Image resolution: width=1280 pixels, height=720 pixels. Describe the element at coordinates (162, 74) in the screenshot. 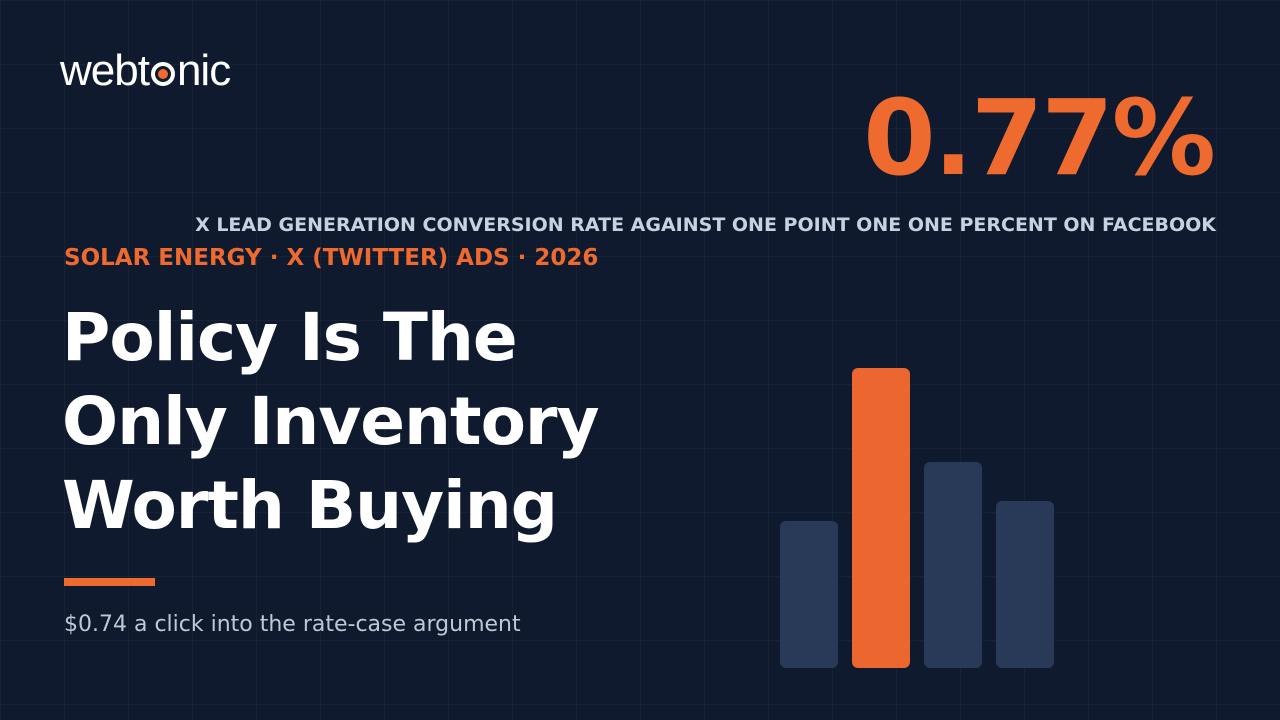

I see `logo-mark` at that location.